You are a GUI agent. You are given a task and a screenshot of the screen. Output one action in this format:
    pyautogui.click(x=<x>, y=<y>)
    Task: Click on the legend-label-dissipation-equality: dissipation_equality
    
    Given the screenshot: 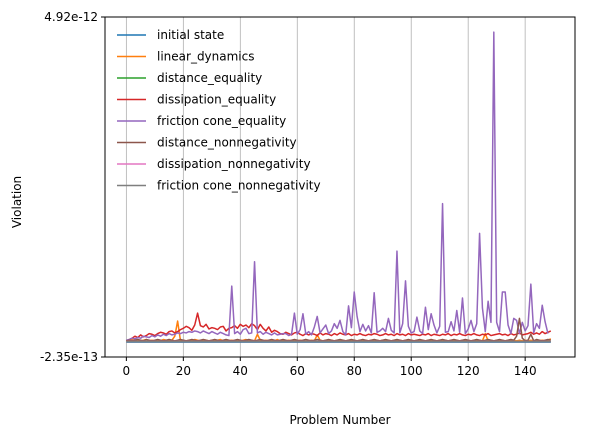 What is the action you would take?
    pyautogui.click(x=216, y=100)
    